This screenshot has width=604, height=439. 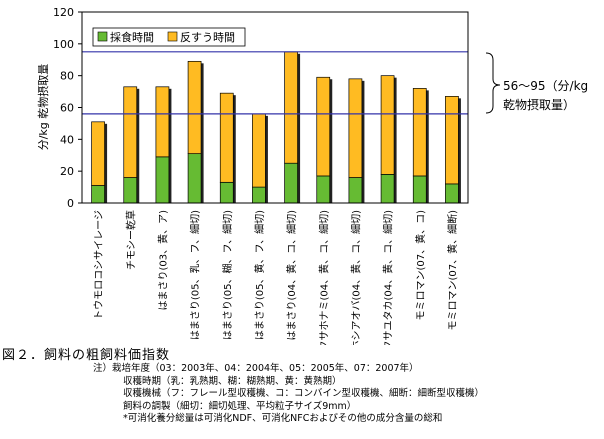 What do you see at coordinates (132, 37) in the screenshot?
I see `legend-label-feeding: 採食時間` at bounding box center [132, 37].